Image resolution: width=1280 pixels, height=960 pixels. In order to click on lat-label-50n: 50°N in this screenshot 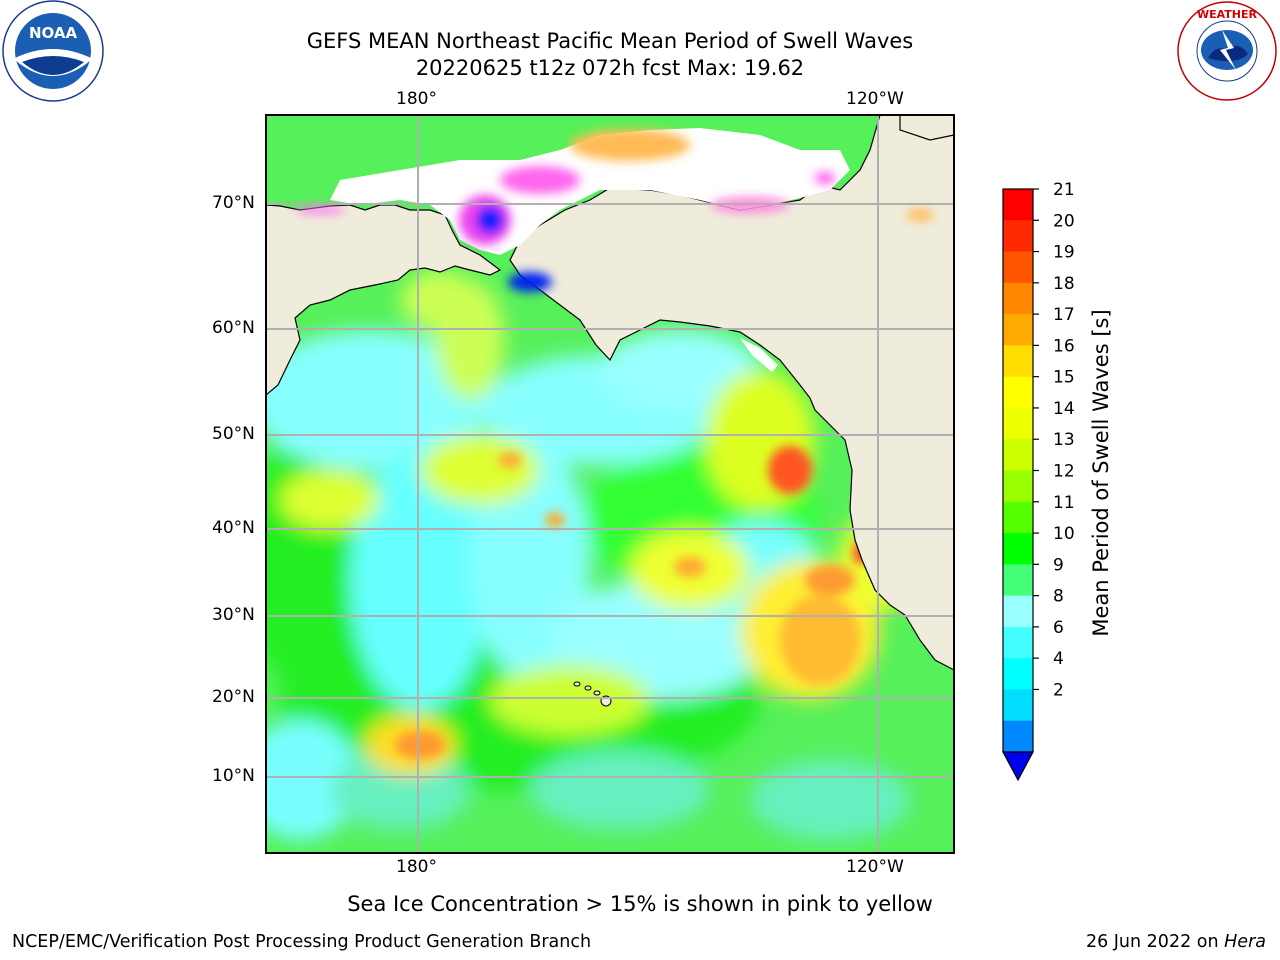, I will do `click(233, 434)`.